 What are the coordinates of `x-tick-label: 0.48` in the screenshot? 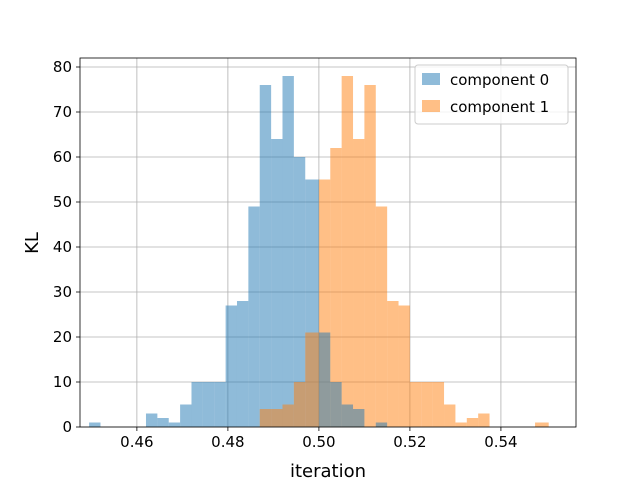 It's located at (227, 442).